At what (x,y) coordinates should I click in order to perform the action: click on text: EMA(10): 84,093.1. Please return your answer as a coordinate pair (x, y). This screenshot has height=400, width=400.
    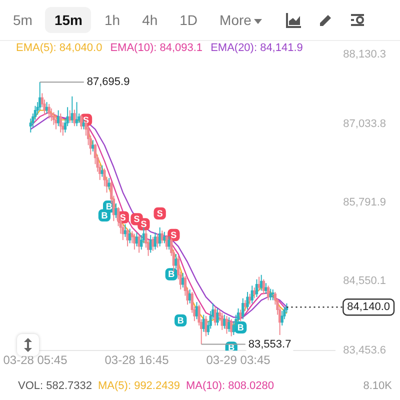
    Looking at the image, I should click on (156, 48).